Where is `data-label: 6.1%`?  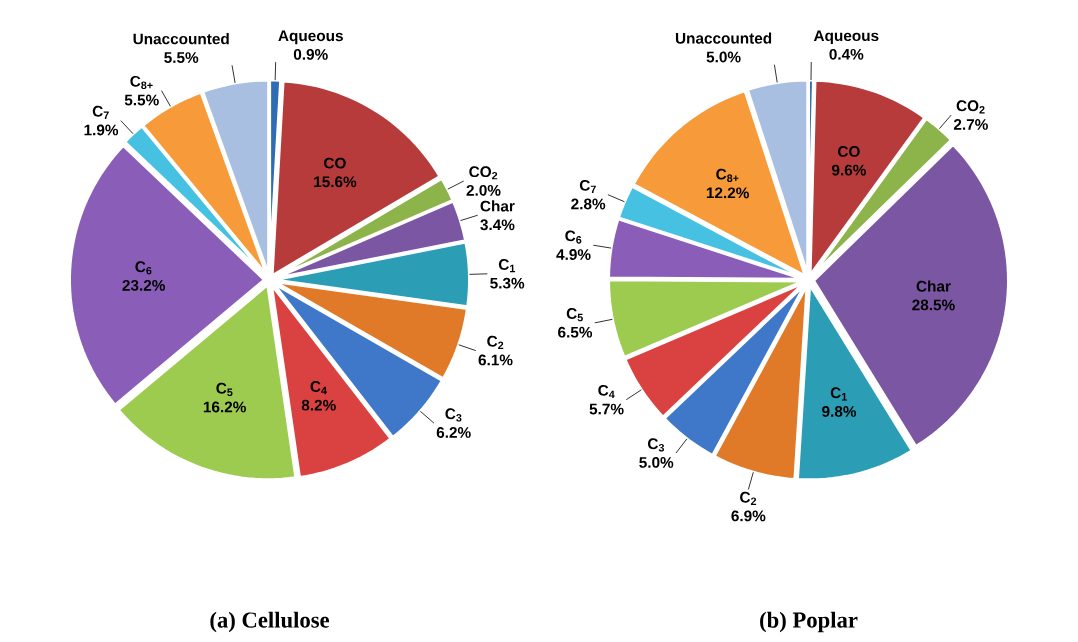 data-label: 6.1% is located at coordinates (495, 360).